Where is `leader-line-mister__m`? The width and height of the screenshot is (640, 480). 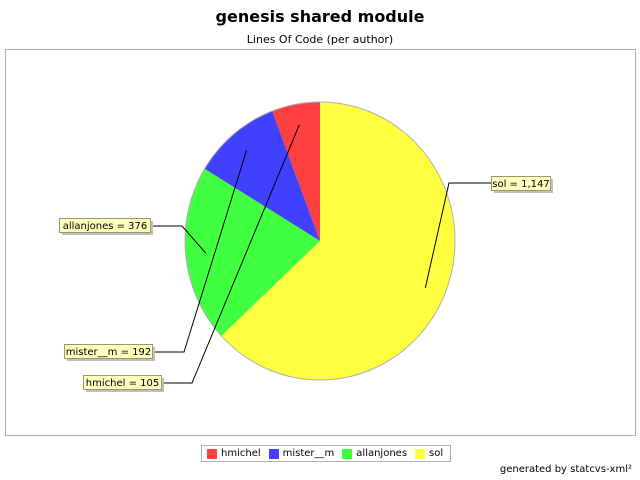 leader-line-mister__m is located at coordinates (200, 251).